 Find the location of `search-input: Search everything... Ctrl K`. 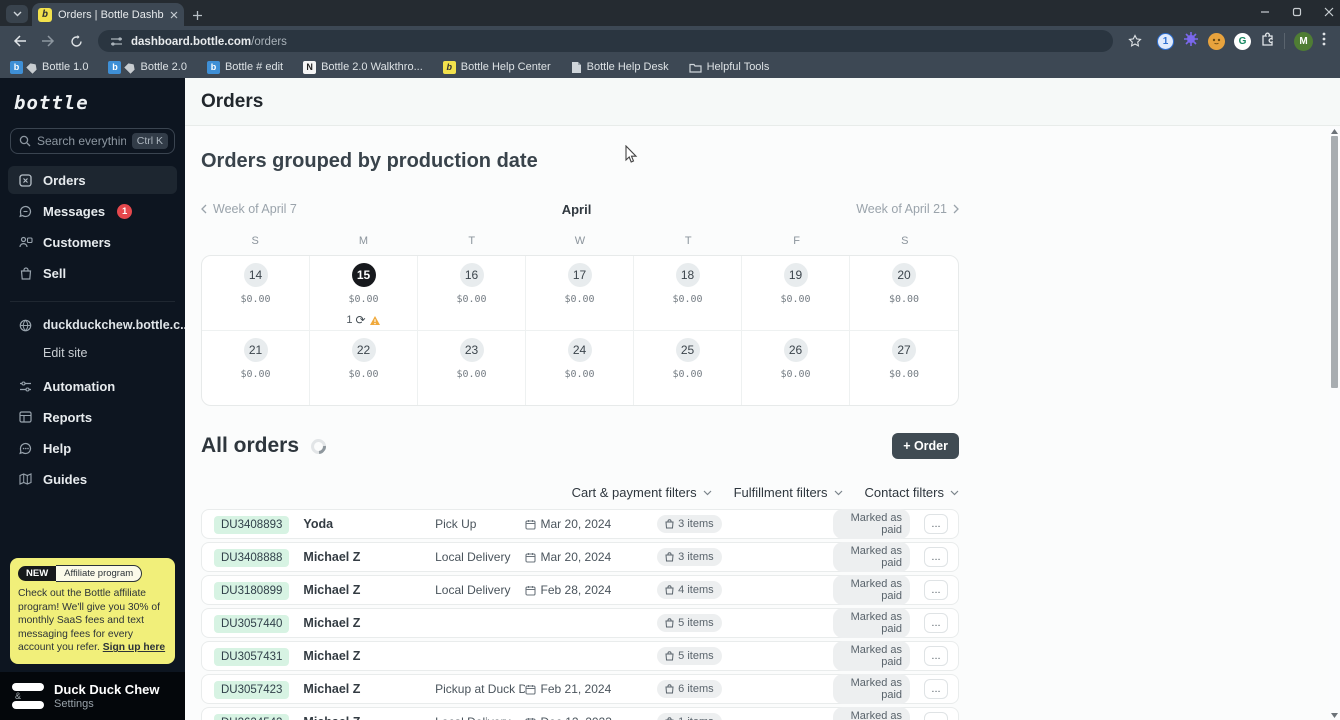

search-input: Search everything... Ctrl K is located at coordinates (92, 141).